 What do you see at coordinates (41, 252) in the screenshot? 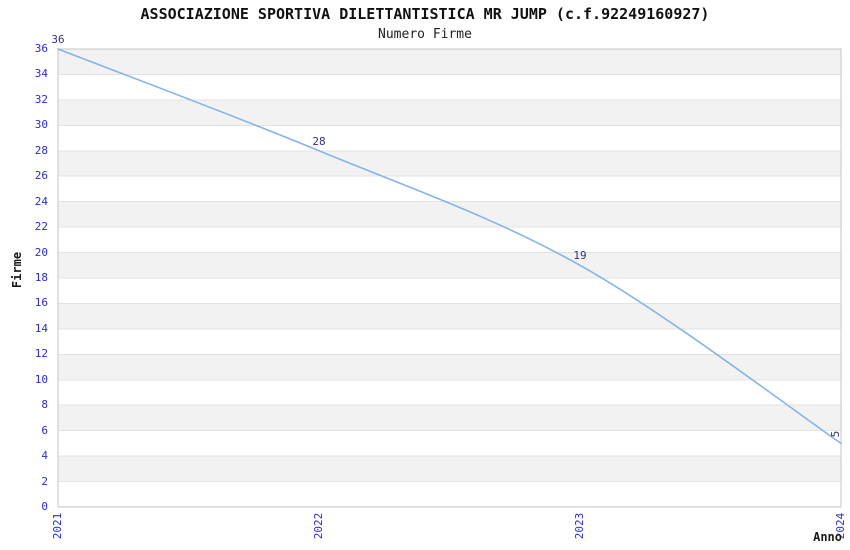
I see `y-tick-label: 20` at bounding box center [41, 252].